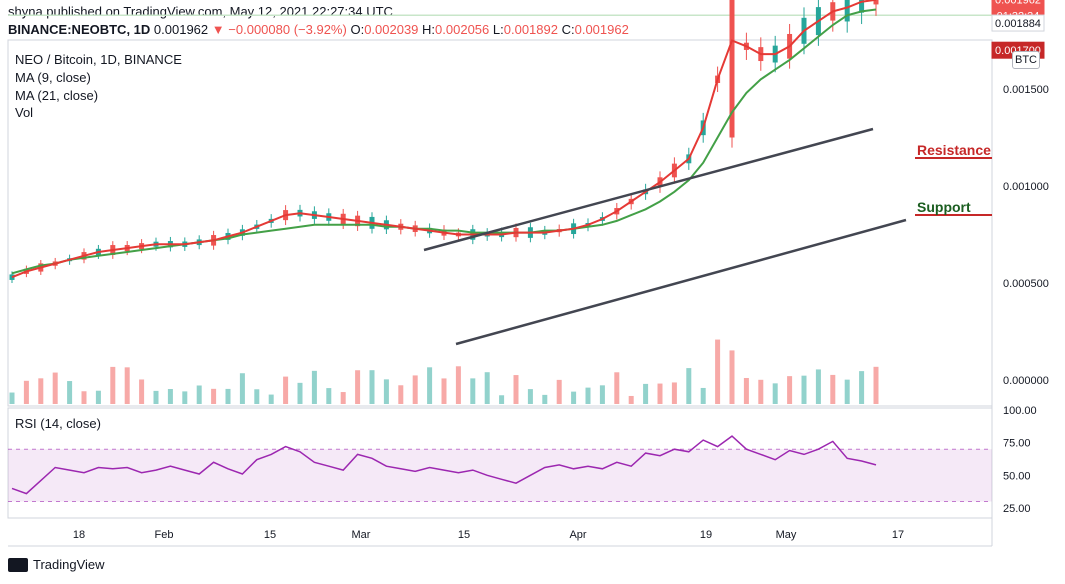  What do you see at coordinates (287, 29) in the screenshot?
I see `price-change: −0.000080 (−3.92%)` at bounding box center [287, 29].